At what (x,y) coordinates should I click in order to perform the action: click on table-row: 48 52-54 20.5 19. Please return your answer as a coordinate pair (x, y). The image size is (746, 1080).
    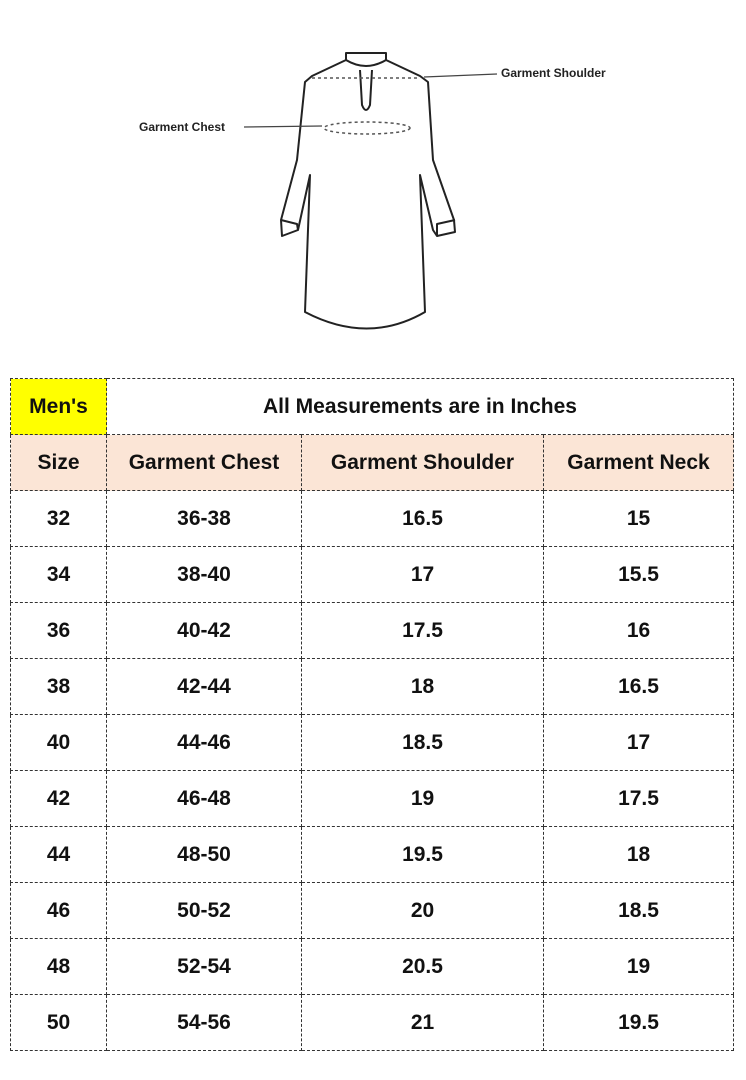
    Looking at the image, I should click on (372, 966).